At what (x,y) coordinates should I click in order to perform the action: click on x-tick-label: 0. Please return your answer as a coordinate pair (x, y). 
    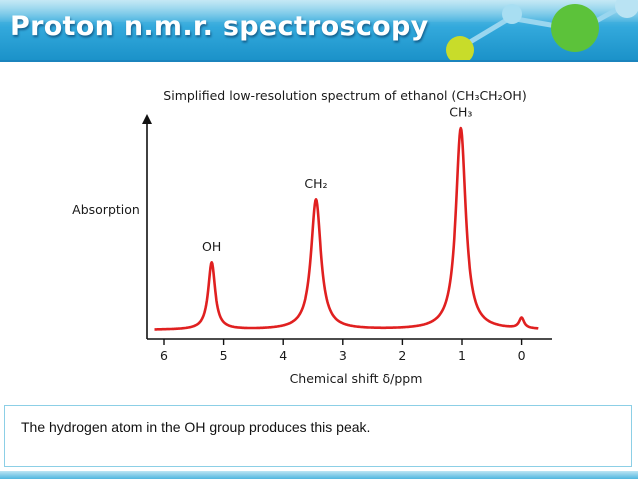
    Looking at the image, I should click on (522, 355).